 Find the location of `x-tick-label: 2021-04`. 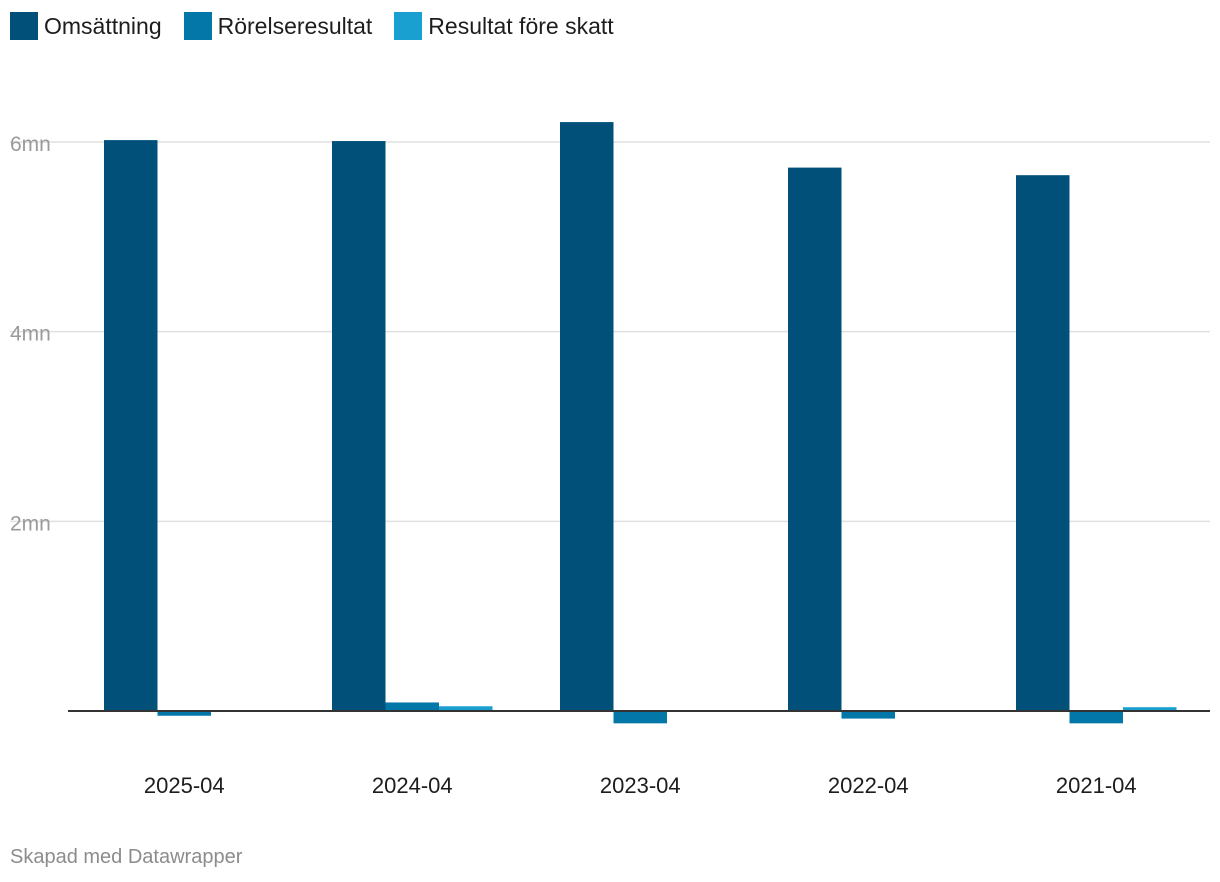

x-tick-label: 2021-04 is located at coordinates (1096, 785).